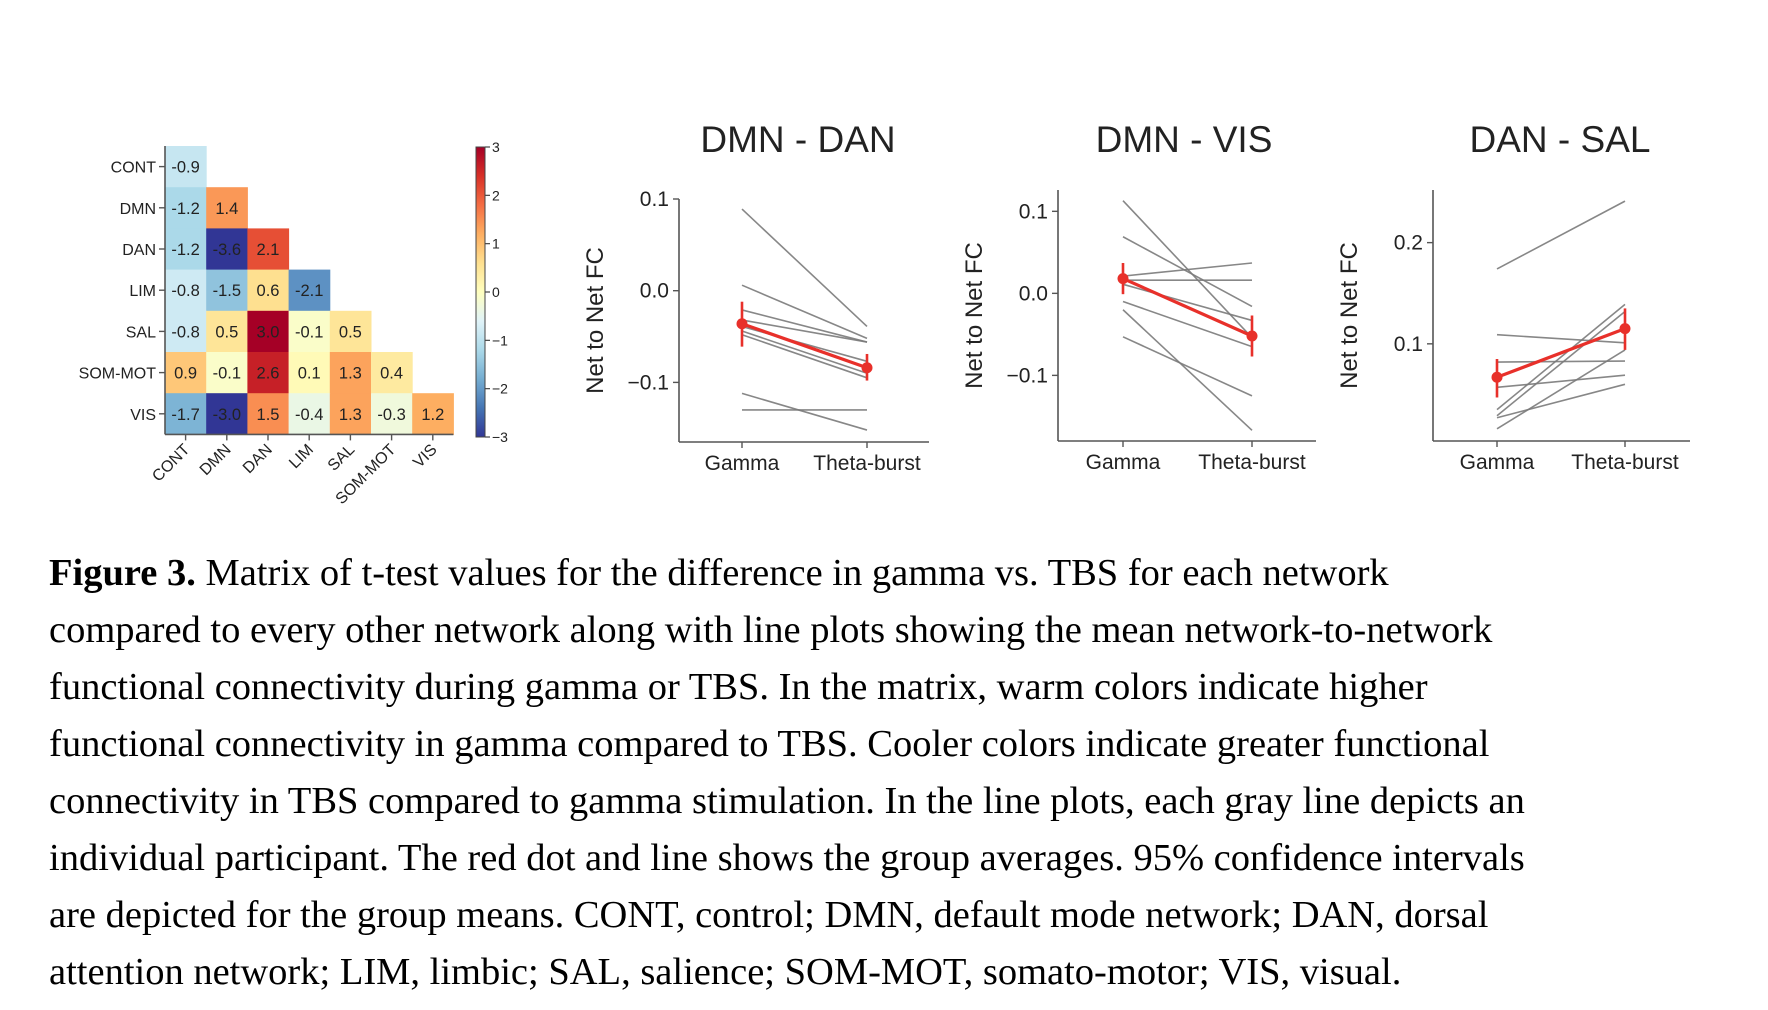 The height and width of the screenshot is (1010, 1768). I want to click on heatmap-cell-label: 0.1, so click(309, 374).